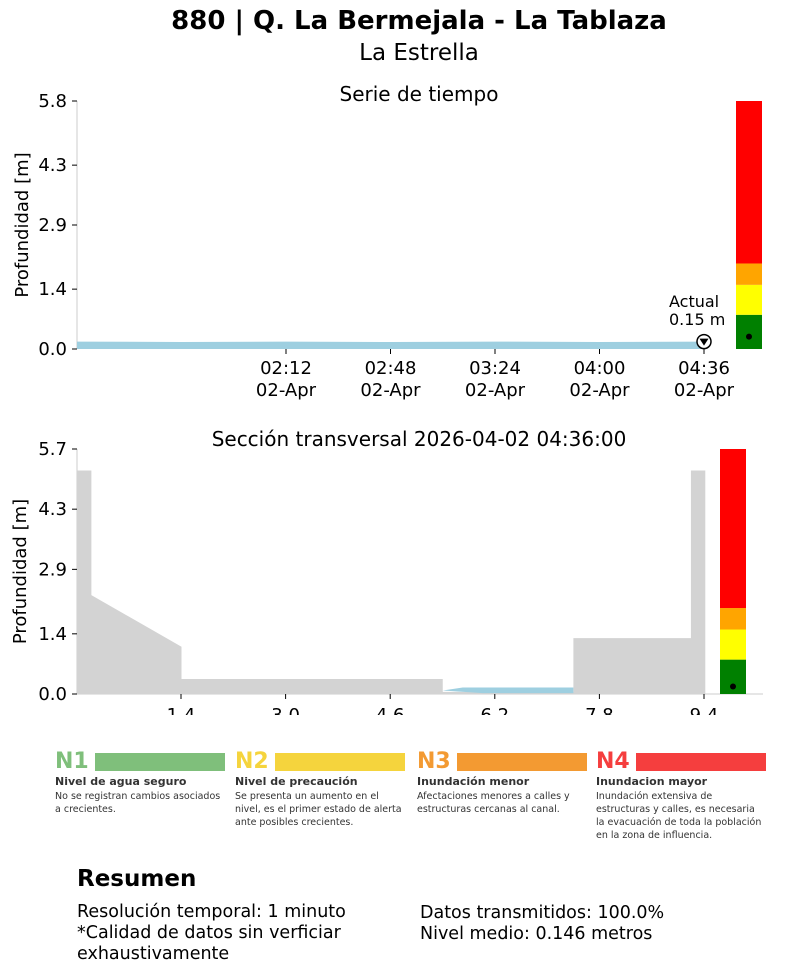 Image resolution: width=812 pixels, height=973 pixels. Describe the element at coordinates (285, 710) in the screenshot. I see `x-tick-label: 3.0` at that location.